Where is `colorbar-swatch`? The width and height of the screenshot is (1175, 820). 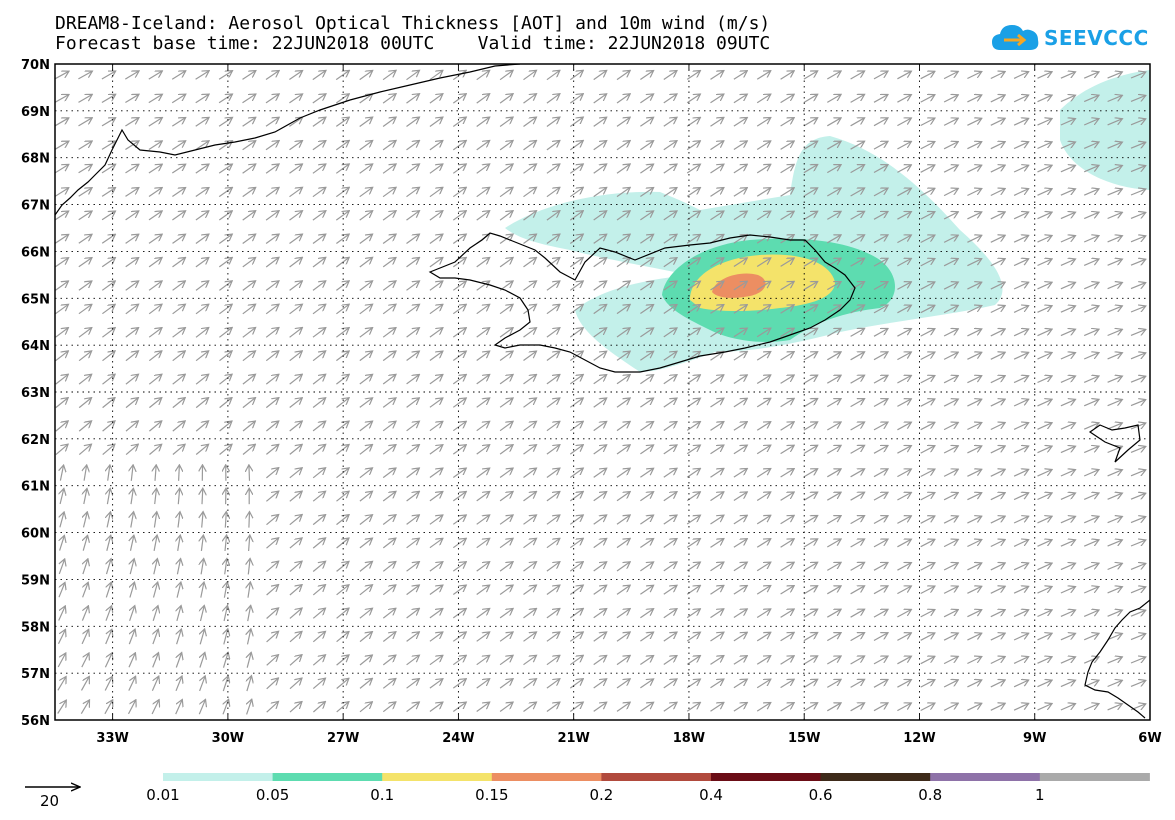
colorbar-swatch is located at coordinates (766, 777).